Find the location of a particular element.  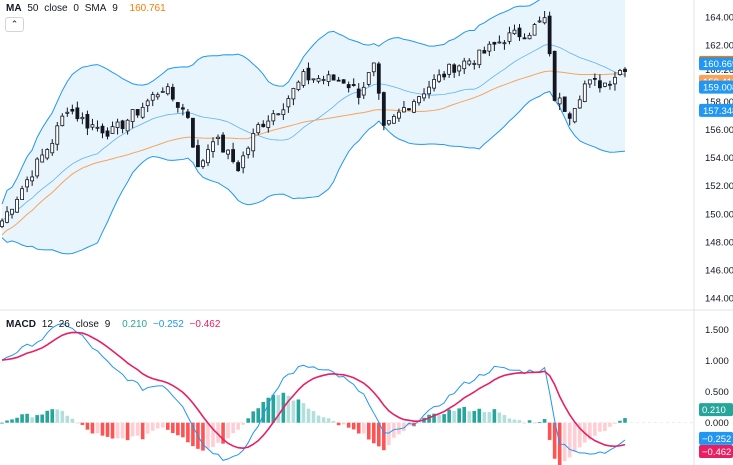

macd-legend-name: MACD is located at coordinates (21, 324).